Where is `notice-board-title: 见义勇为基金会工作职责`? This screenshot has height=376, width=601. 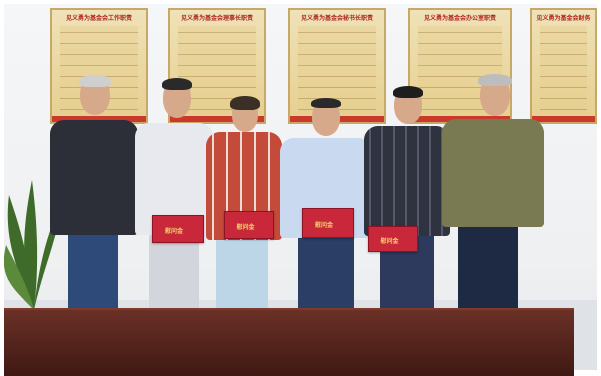
notice-board-title: 见义勇为基金会工作职责 is located at coordinates (98, 18).